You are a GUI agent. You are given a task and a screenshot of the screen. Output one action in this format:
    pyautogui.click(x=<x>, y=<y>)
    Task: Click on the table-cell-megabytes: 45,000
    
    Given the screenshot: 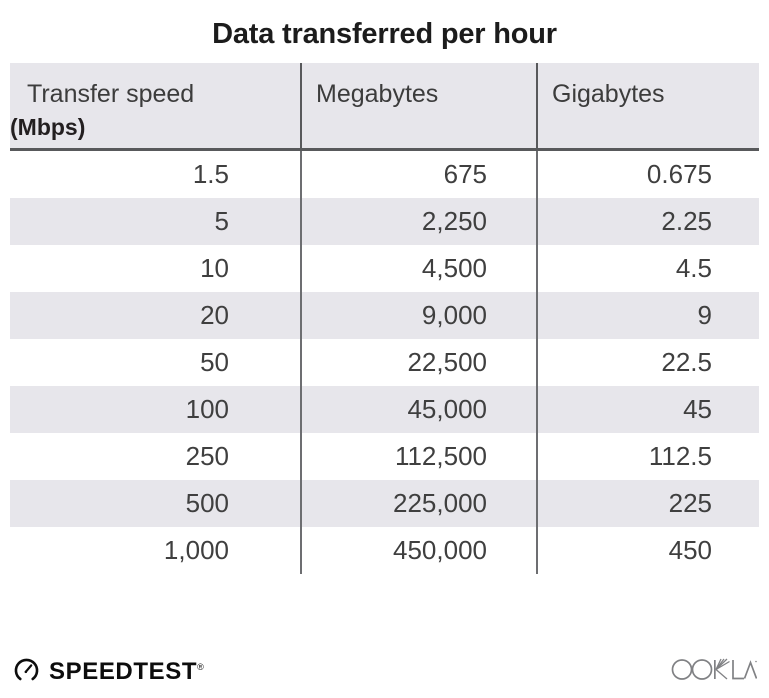 What is the action you would take?
    pyautogui.click(x=418, y=409)
    